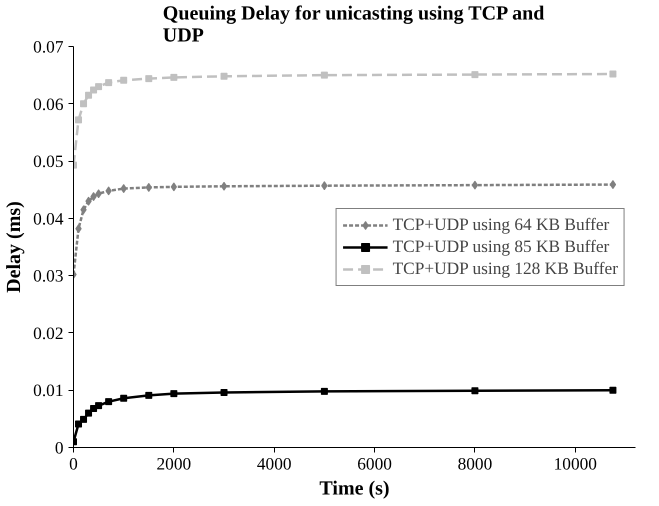 The image size is (659, 506). I want to click on x-tick-label: 2000, so click(174, 464).